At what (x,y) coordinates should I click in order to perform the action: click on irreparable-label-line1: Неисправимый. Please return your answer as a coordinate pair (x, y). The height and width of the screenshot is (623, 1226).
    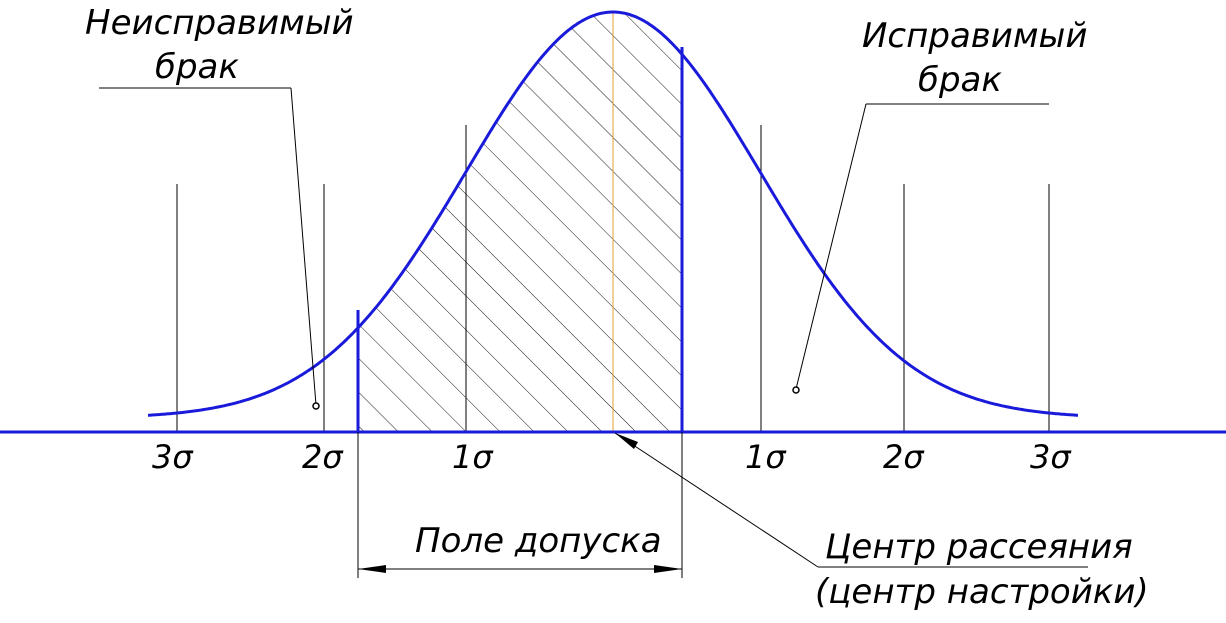
    Looking at the image, I should click on (219, 23).